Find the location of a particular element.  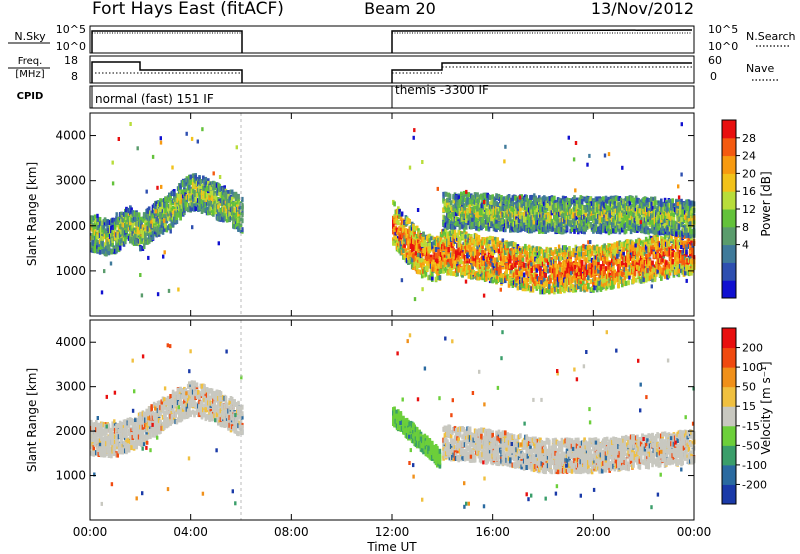

beam-title: Beam 20 is located at coordinates (400, 9).